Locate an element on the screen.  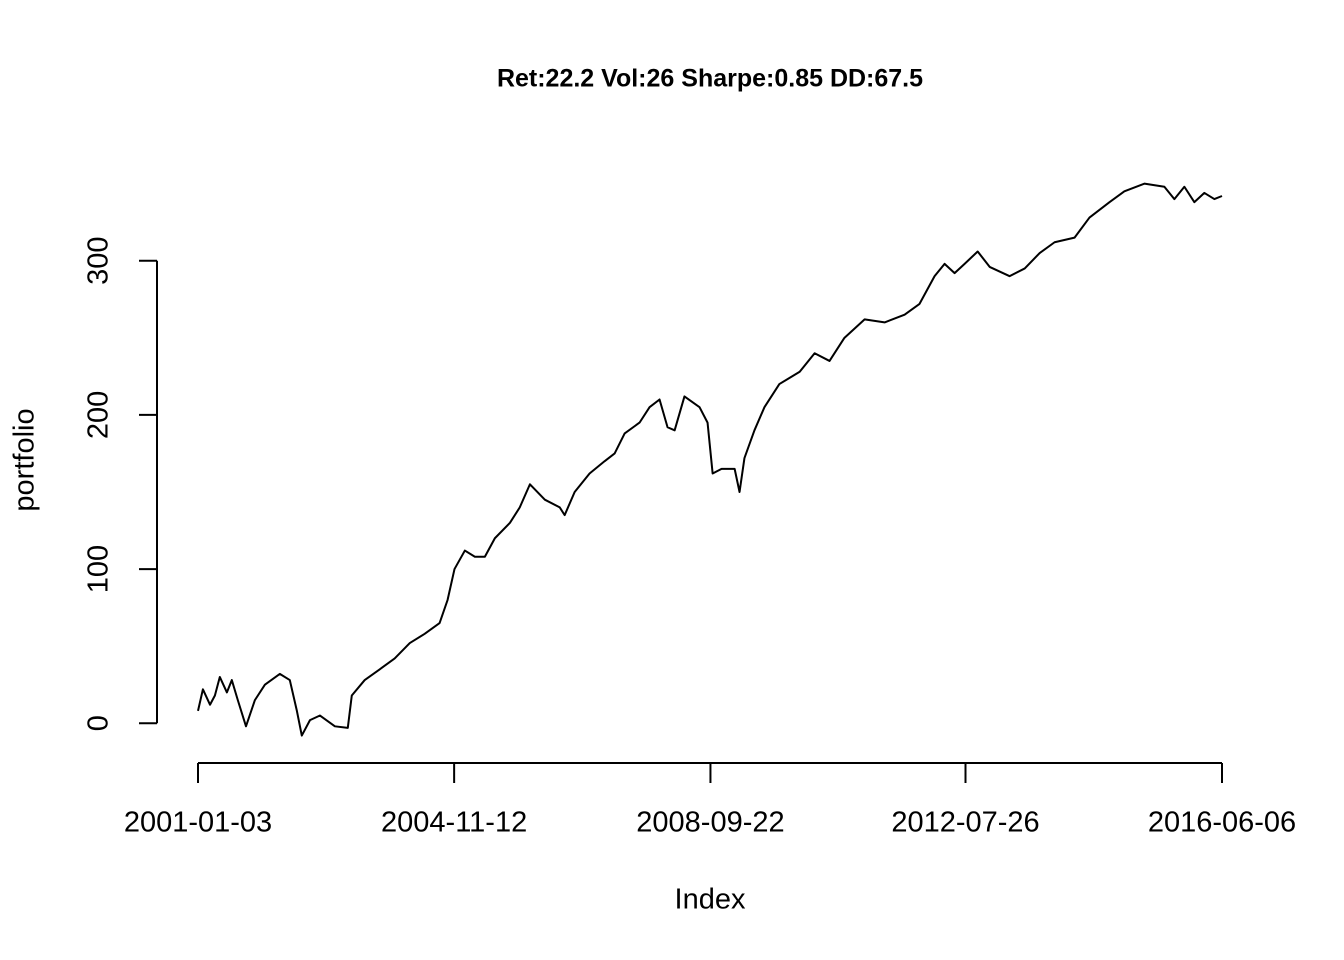
x-tick-label: 2012-07-26 is located at coordinates (965, 823).